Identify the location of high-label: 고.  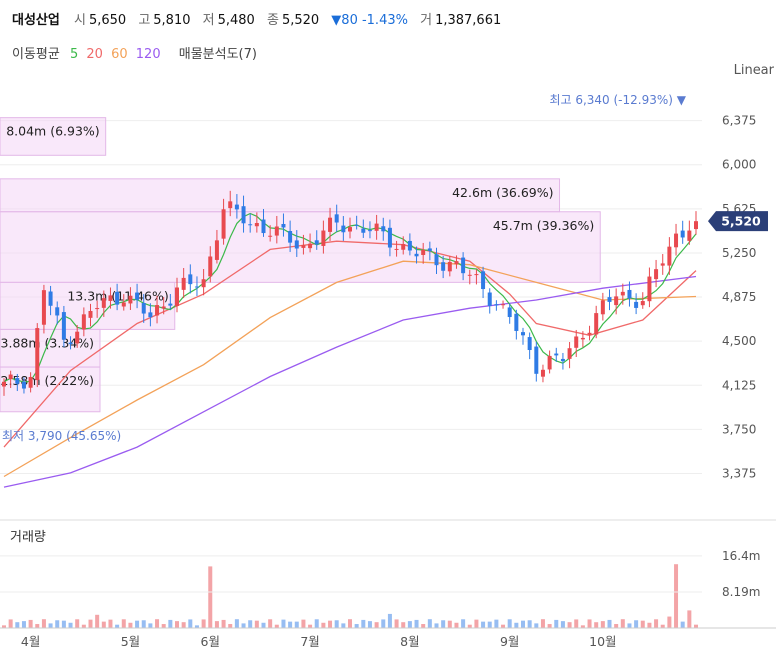
(144, 20).